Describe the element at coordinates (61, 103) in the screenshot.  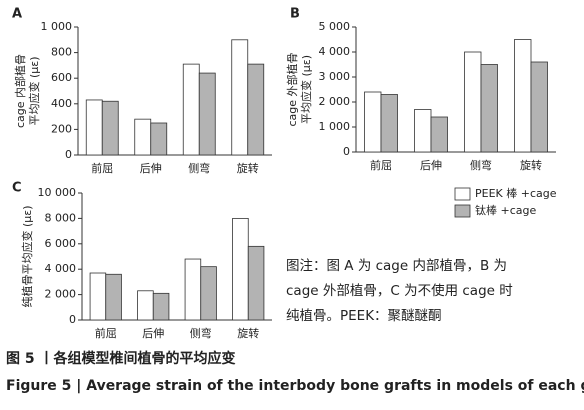
I see `y-tick-label: 400` at that location.